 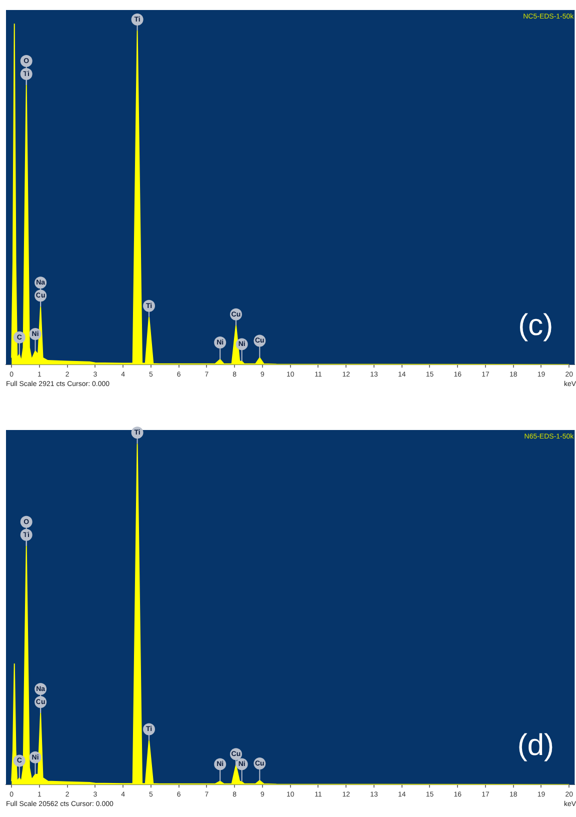 I want to click on annotation: (c), so click(x=536, y=325).